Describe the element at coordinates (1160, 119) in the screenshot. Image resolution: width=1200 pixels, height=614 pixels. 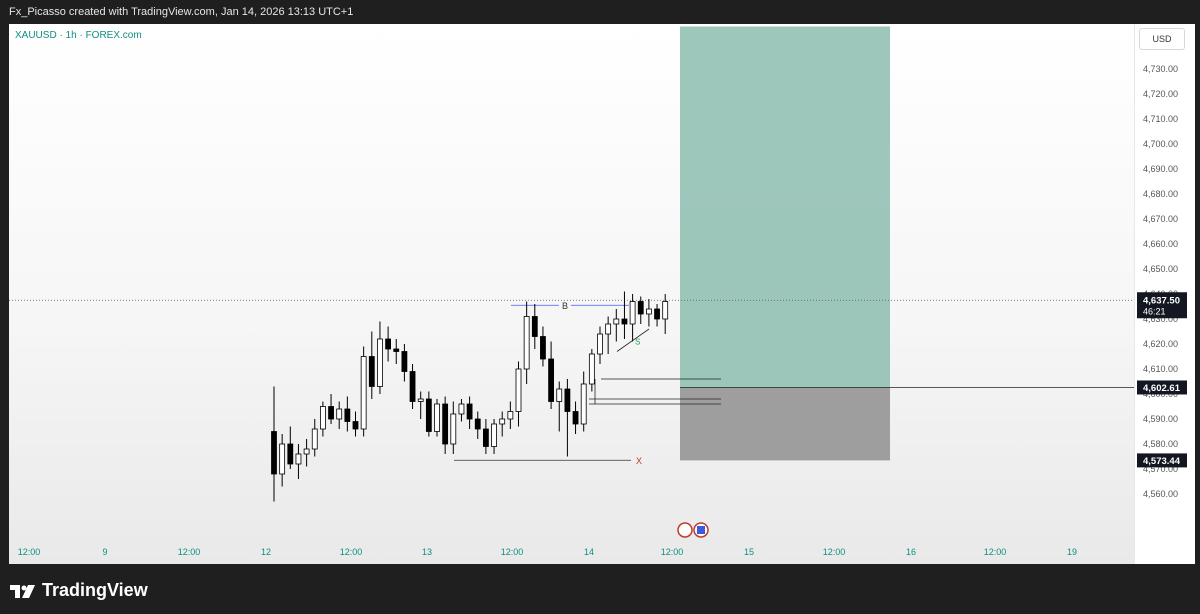
I see `price-axis-label: 4,710.00` at that location.